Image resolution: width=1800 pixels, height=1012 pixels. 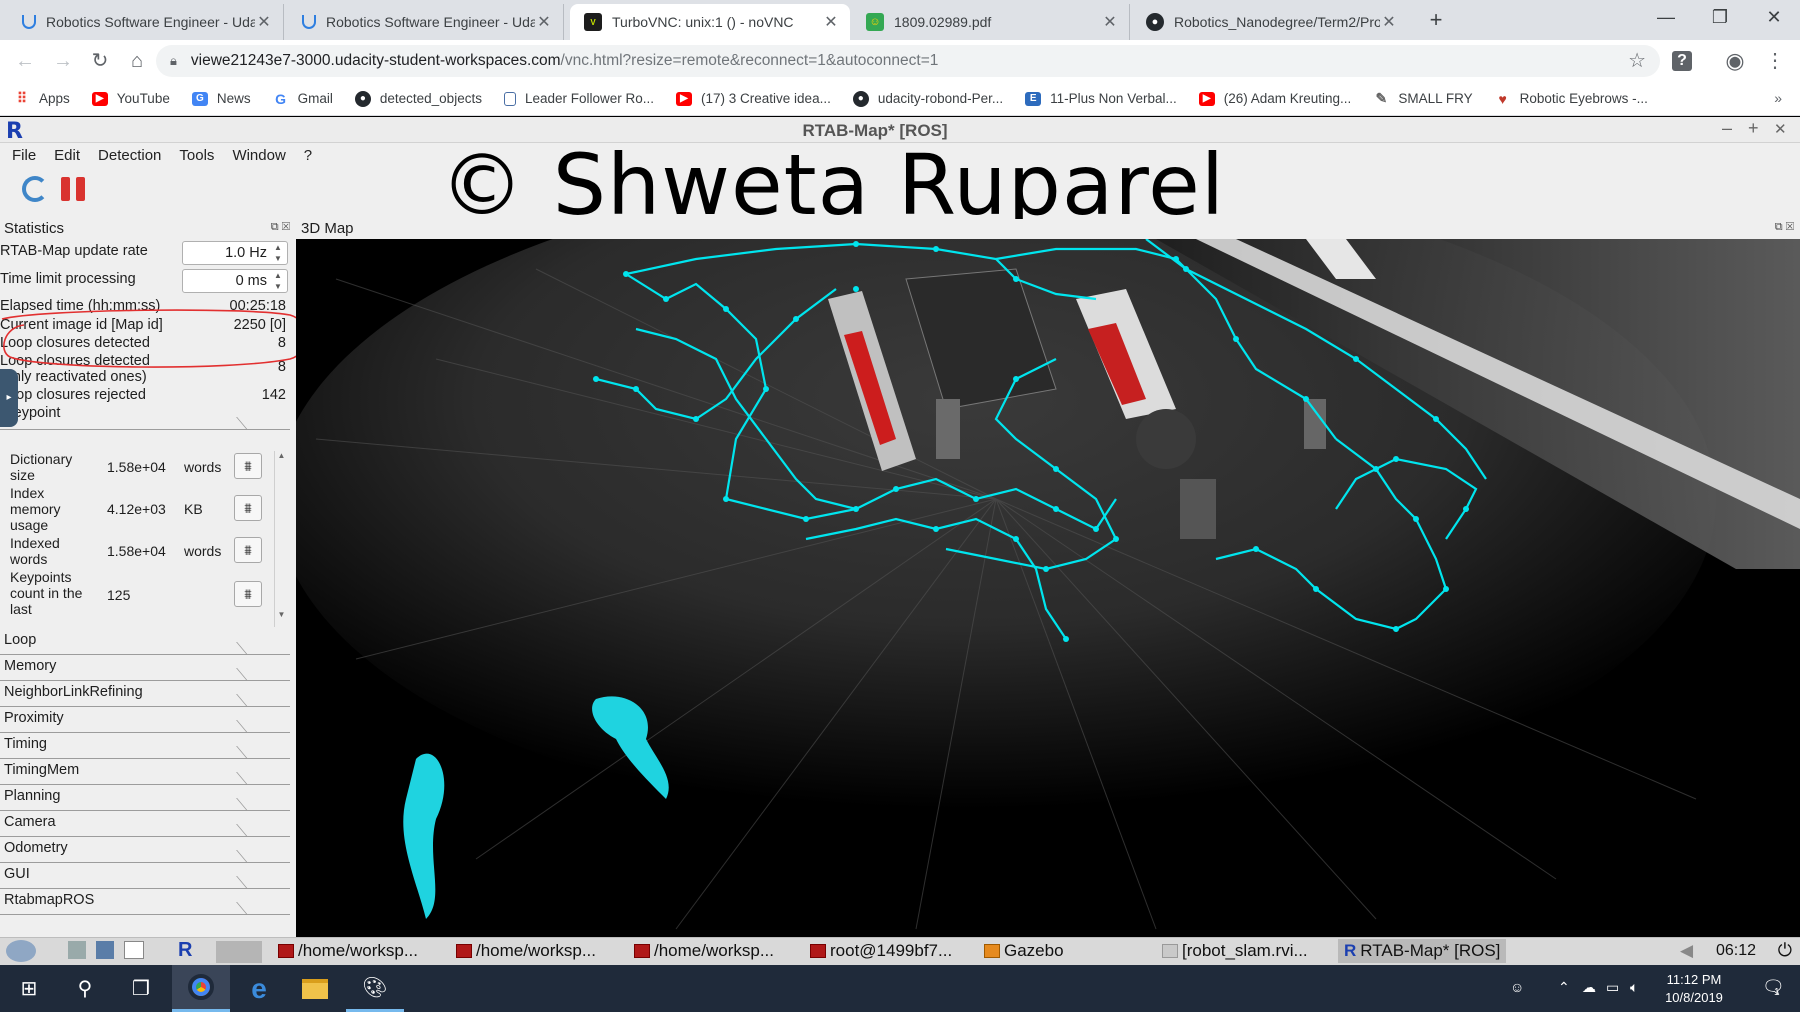 What do you see at coordinates (105, 950) in the screenshot?
I see `settings-icon` at bounding box center [105, 950].